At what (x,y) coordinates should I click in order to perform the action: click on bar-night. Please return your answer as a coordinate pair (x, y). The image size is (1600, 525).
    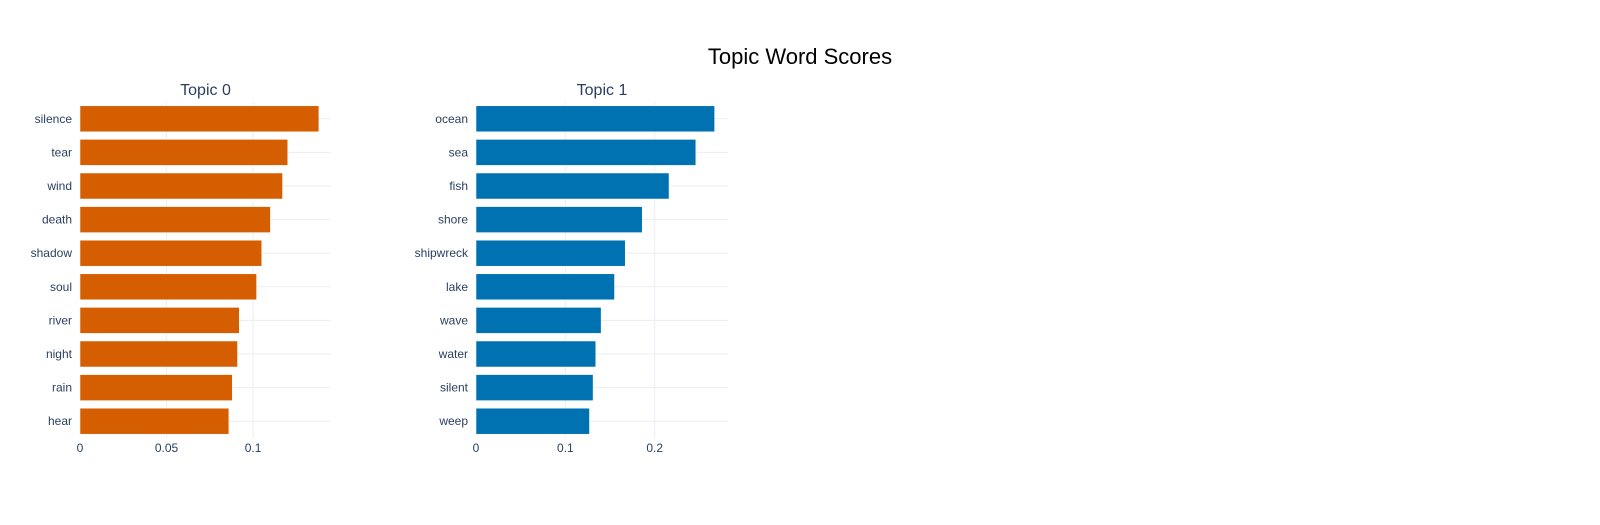
    Looking at the image, I should click on (158, 354).